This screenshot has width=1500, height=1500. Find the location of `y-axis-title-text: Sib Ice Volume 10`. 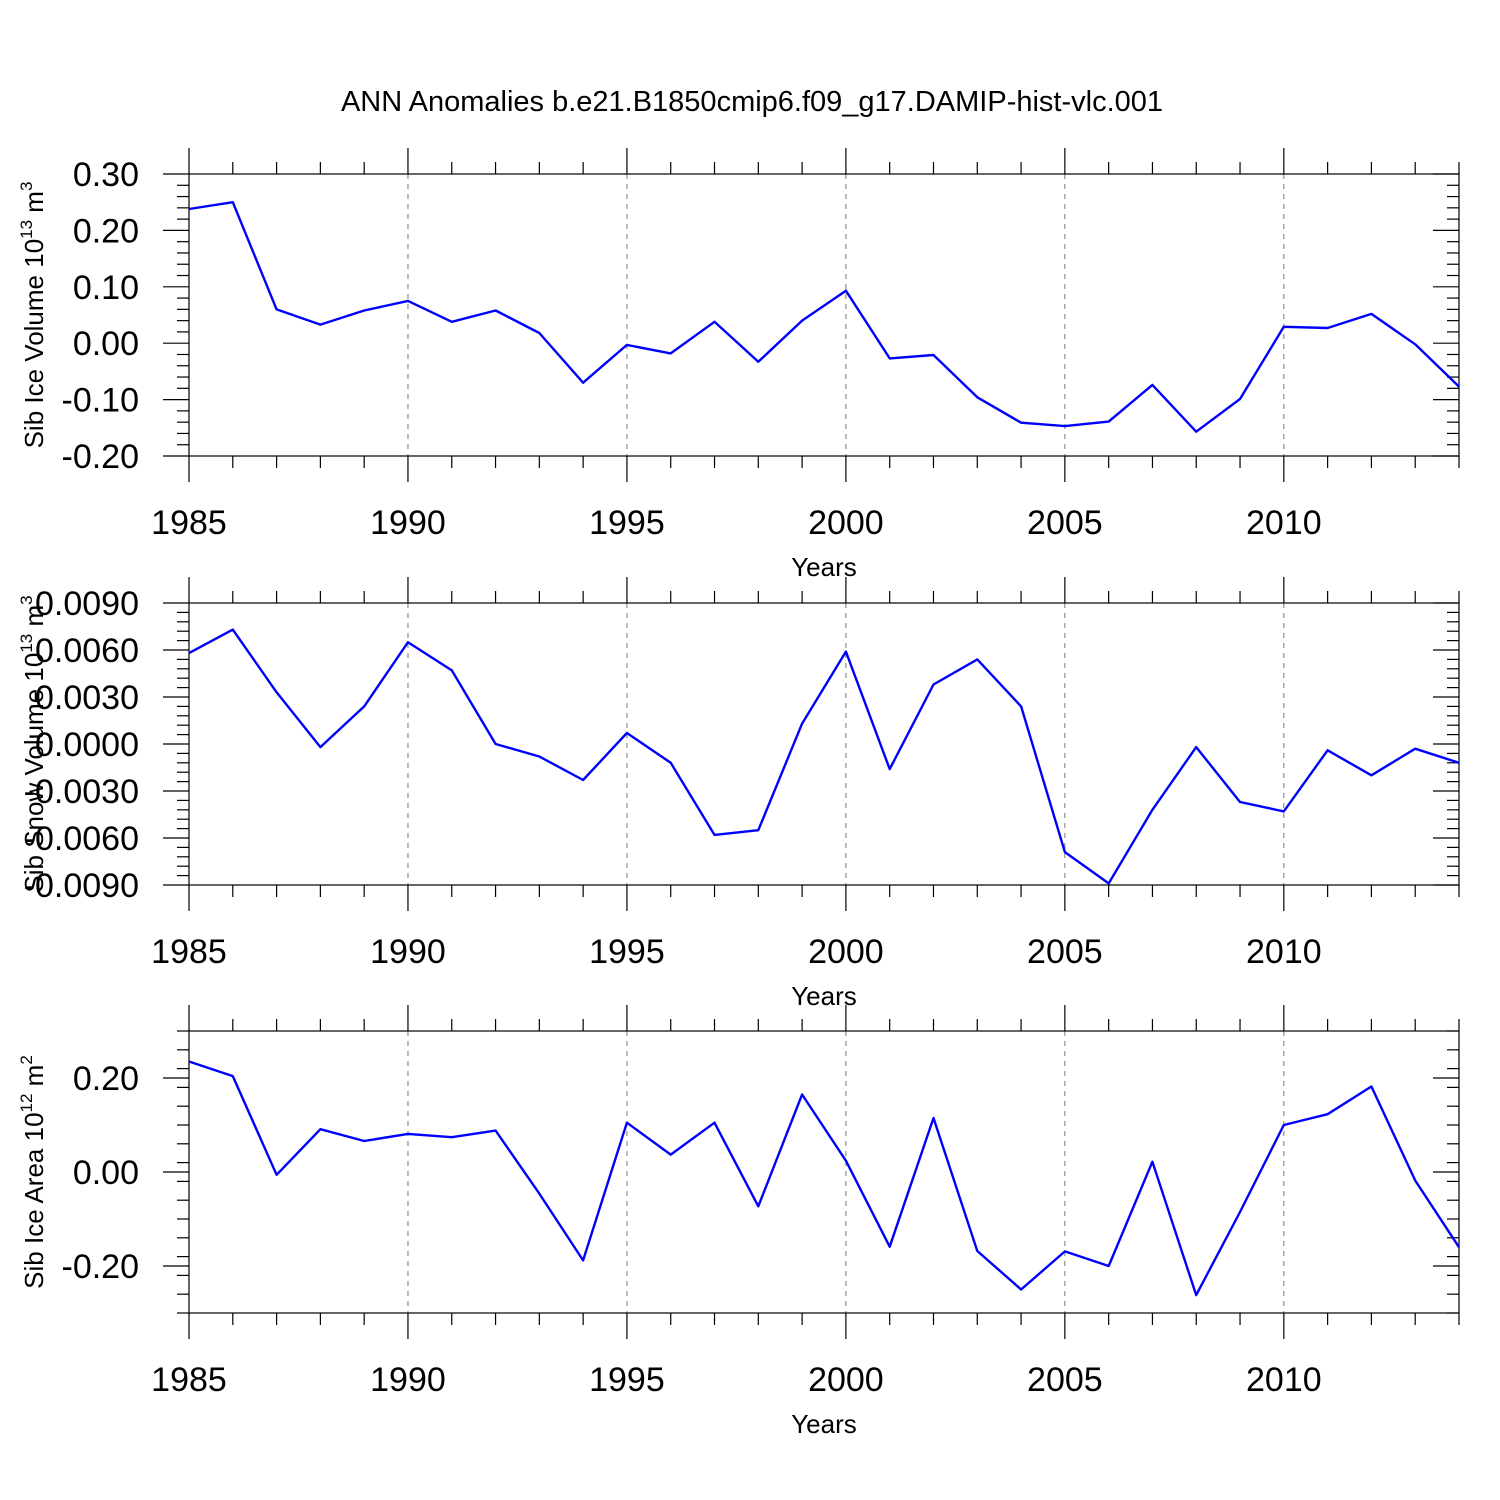

y-axis-title-text: Sib Ice Volume 10 is located at coordinates (34, 344).